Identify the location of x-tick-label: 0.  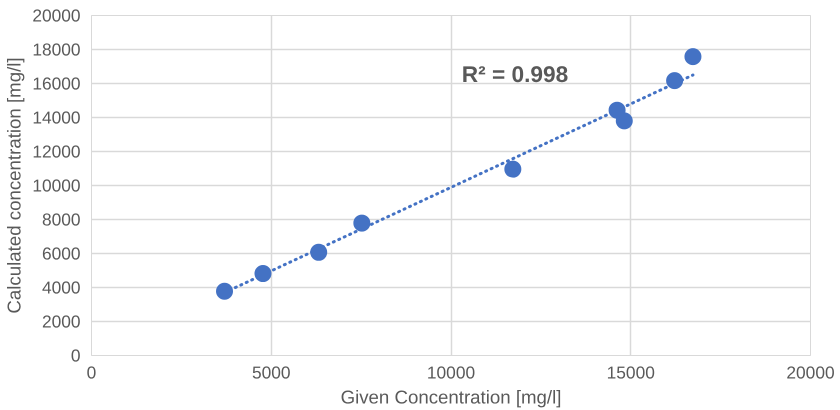
(91, 372).